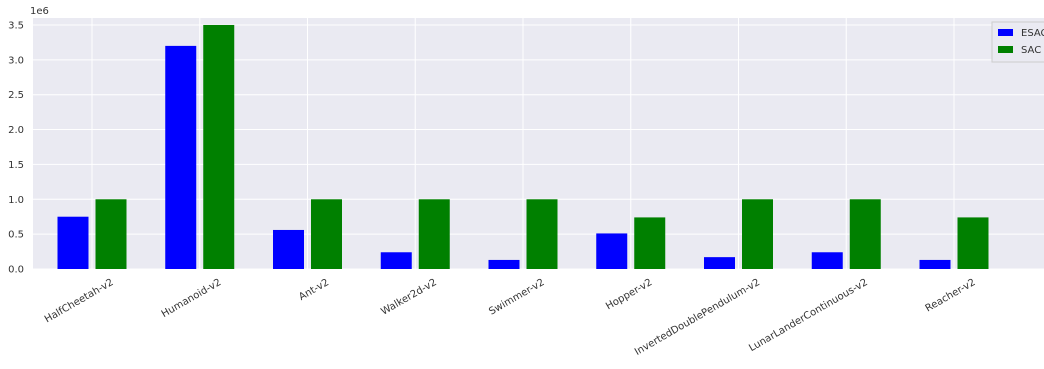 Image resolution: width=1044 pixels, height=369 pixels. I want to click on bar-esac-inverteddoublependulum-v2, so click(719, 263).